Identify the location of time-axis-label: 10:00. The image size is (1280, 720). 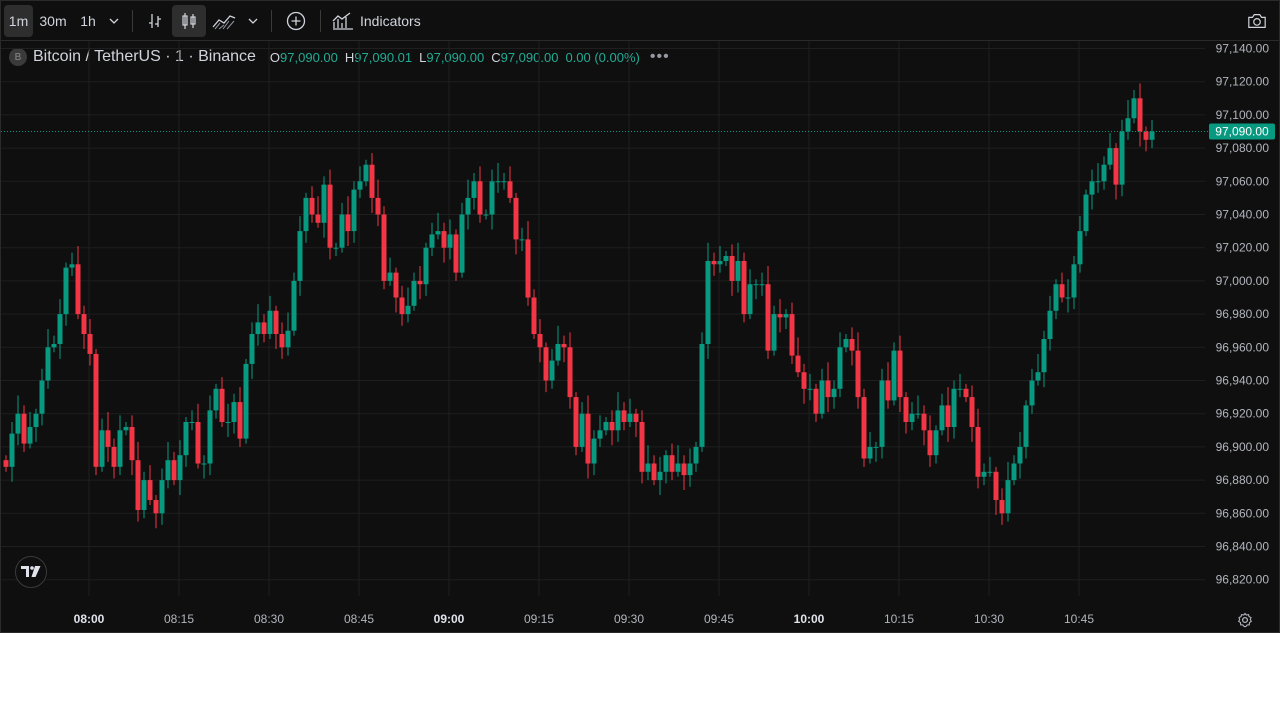
(809, 619).